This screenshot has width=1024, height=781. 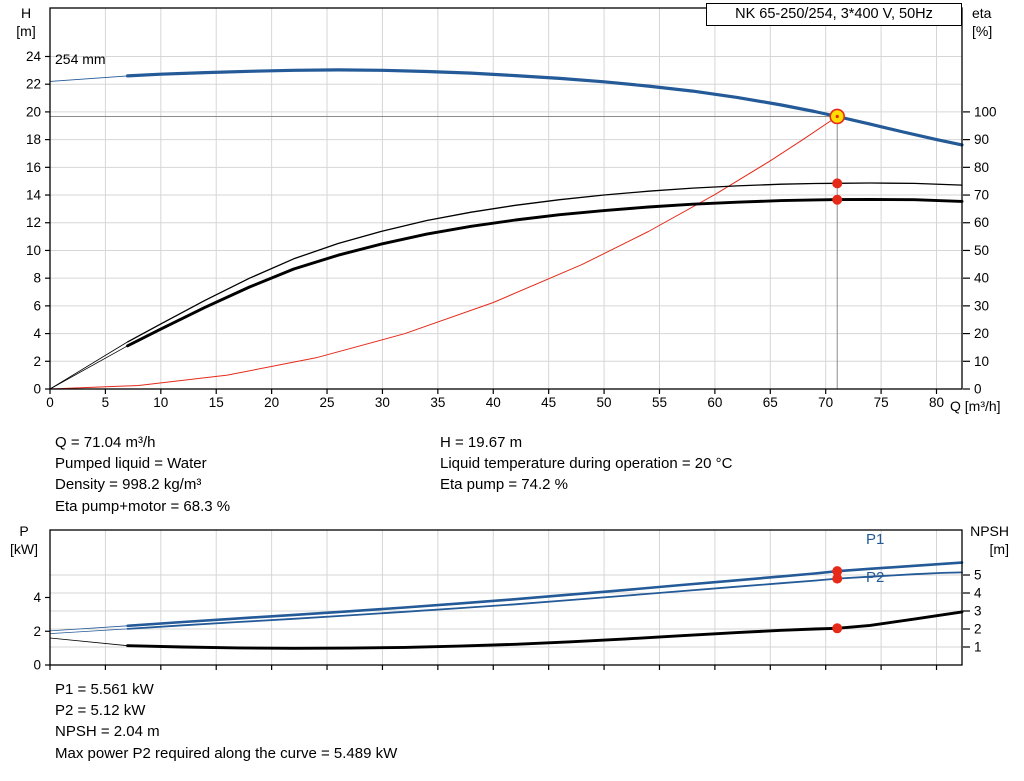 I want to click on svg-text: 16, so click(x=33, y=167).